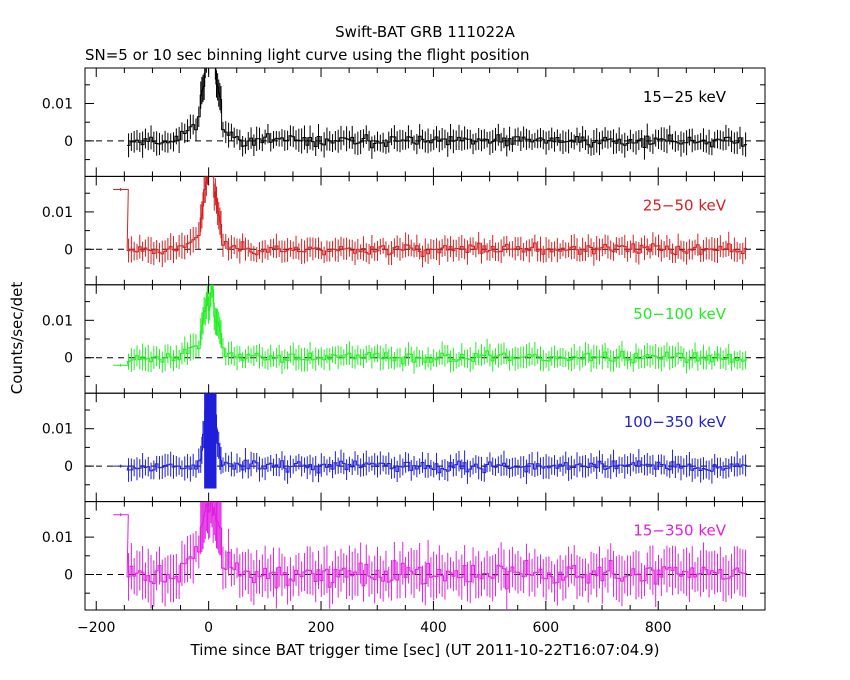 This screenshot has height=680, width=850. What do you see at coordinates (679, 531) in the screenshot?
I see `panel-label: 15−350 keV` at bounding box center [679, 531].